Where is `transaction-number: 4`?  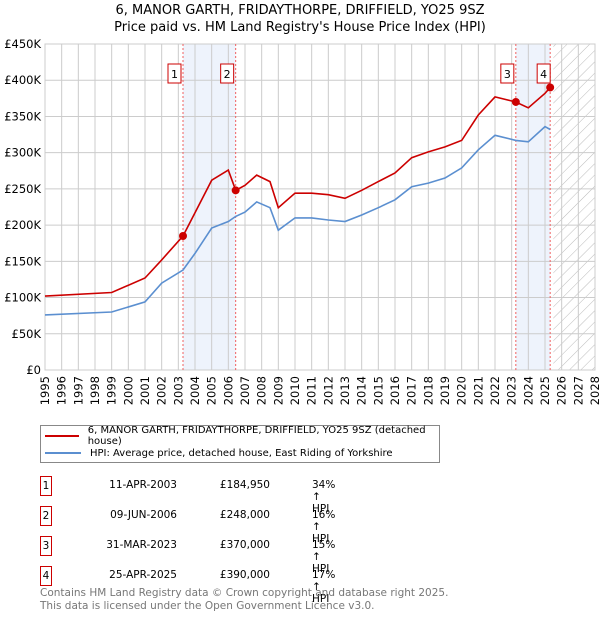 transaction-number: 4 is located at coordinates (46, 576).